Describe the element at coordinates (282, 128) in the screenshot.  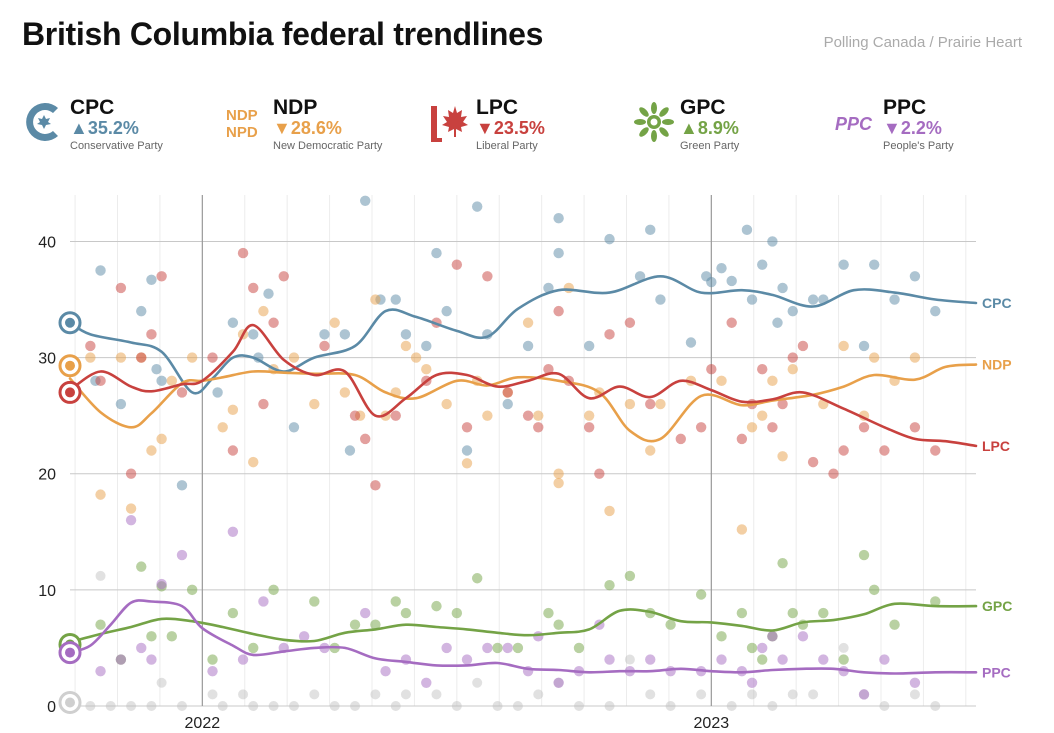
I see `trend-arrow-down-icon: ▼` at that location.